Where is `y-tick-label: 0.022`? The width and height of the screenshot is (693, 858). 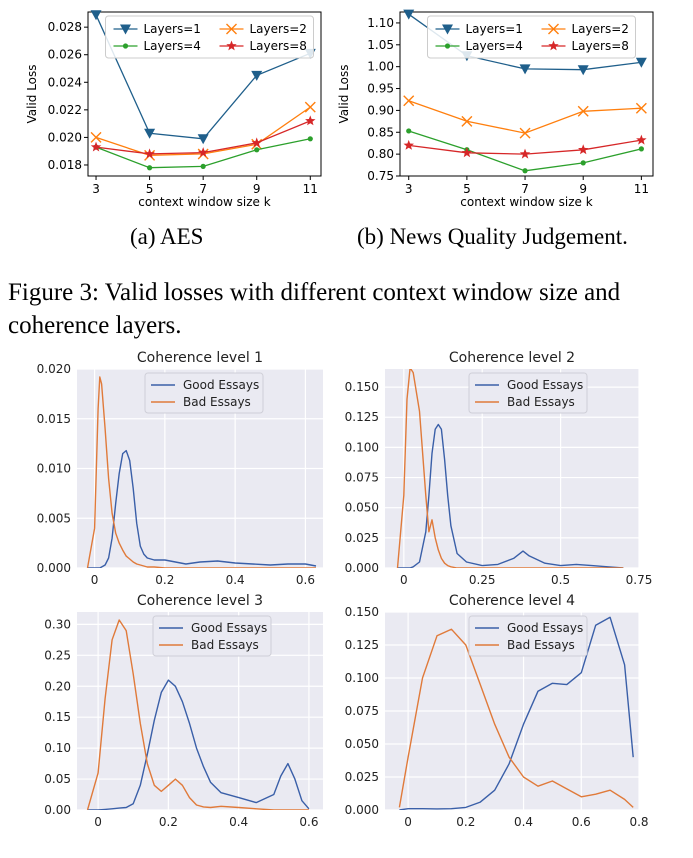 y-tick-label: 0.022 is located at coordinates (65, 110).